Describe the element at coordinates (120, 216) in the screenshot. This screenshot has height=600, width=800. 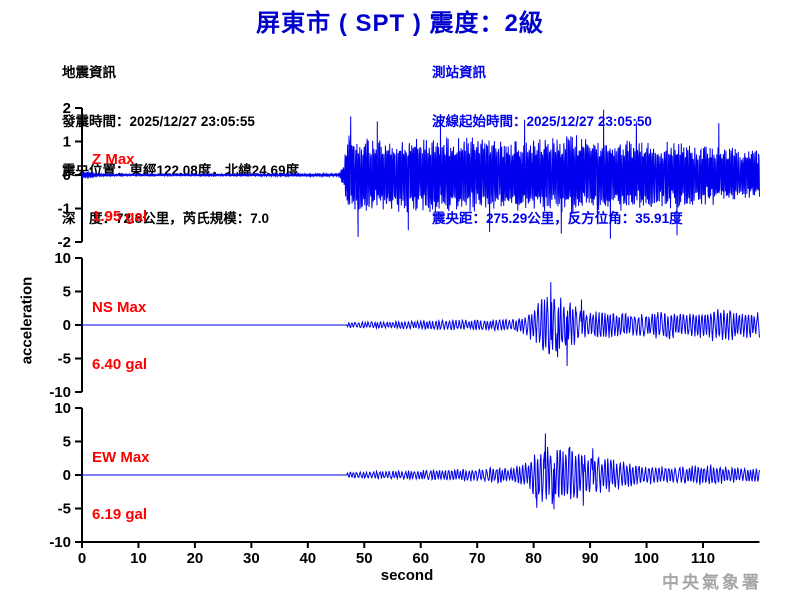
I see `trace-z-max-value: 1.95 gal` at that location.